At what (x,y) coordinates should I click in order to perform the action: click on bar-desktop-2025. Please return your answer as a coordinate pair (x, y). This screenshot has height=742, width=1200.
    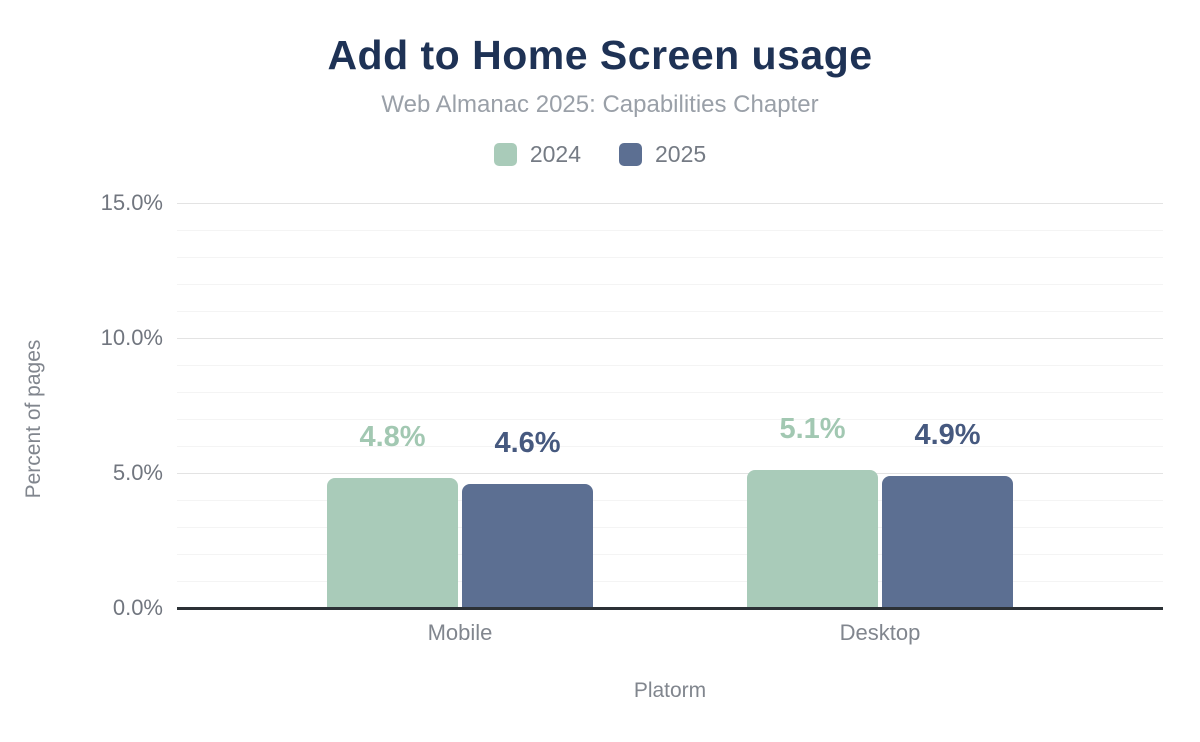
    Looking at the image, I should click on (947, 541).